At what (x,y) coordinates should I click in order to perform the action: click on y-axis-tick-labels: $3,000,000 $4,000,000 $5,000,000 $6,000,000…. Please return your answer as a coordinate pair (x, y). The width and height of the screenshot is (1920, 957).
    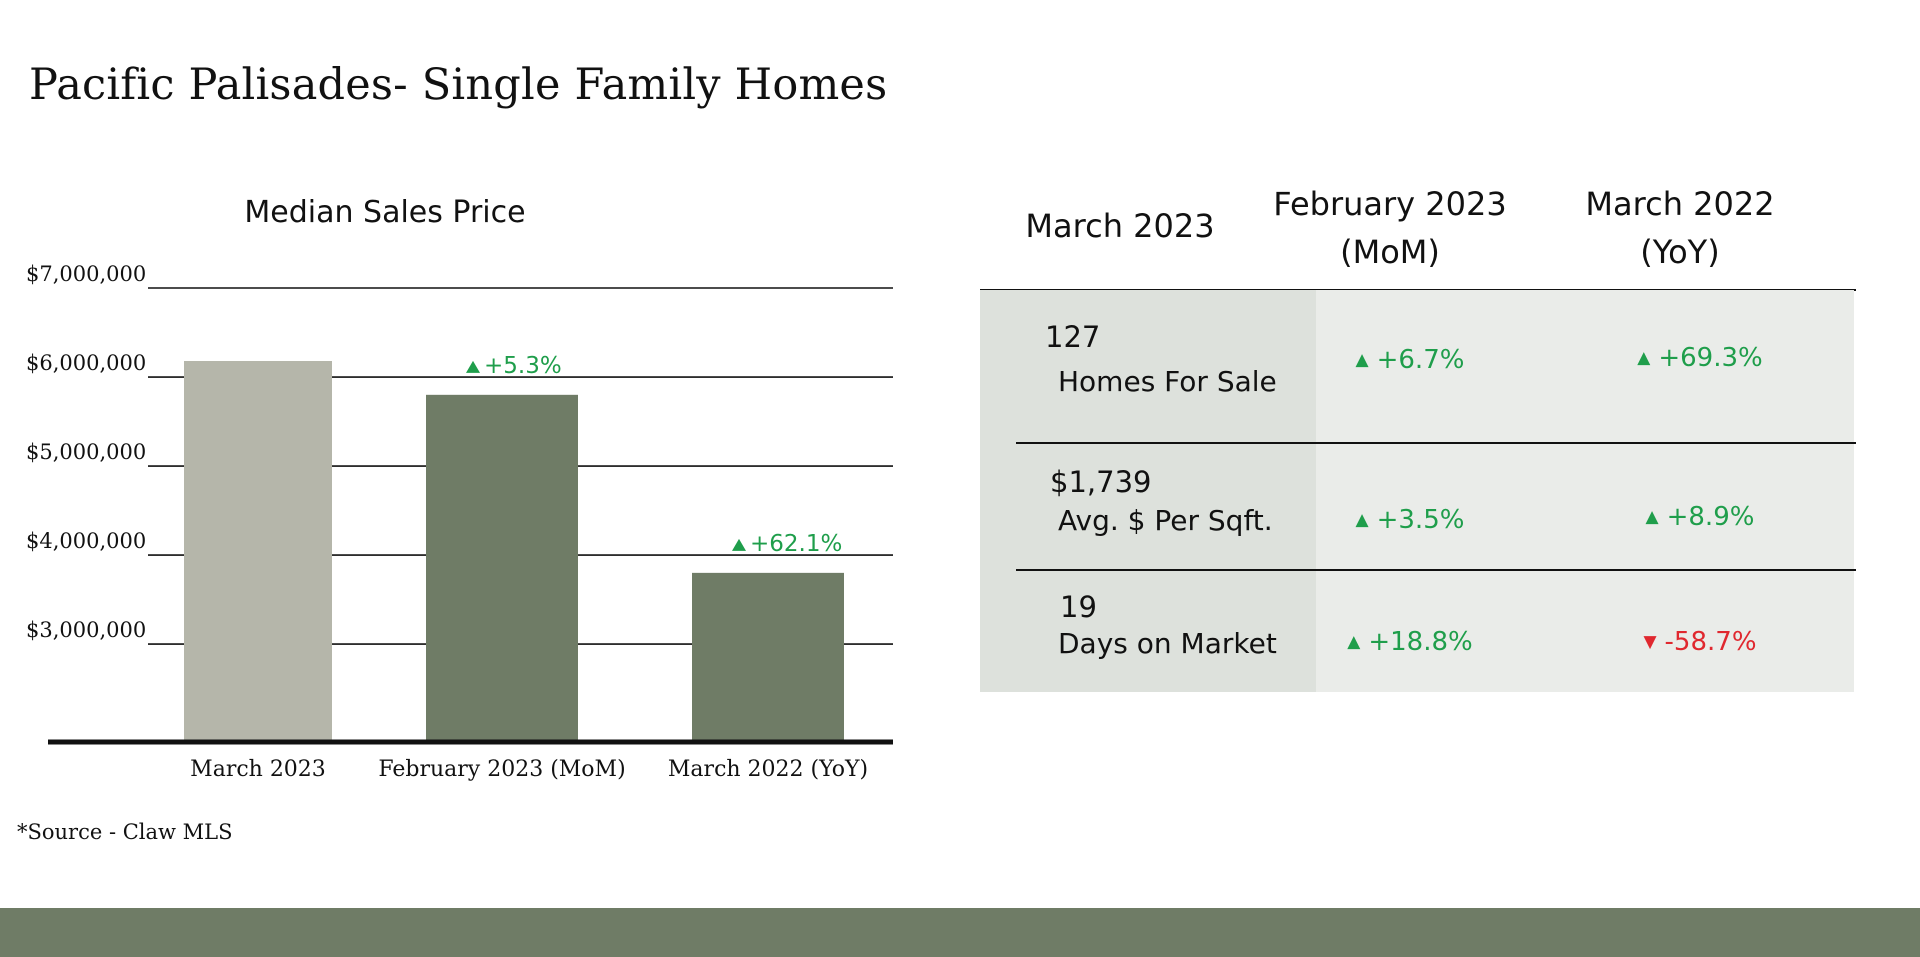
    Looking at the image, I should click on (86, 452).